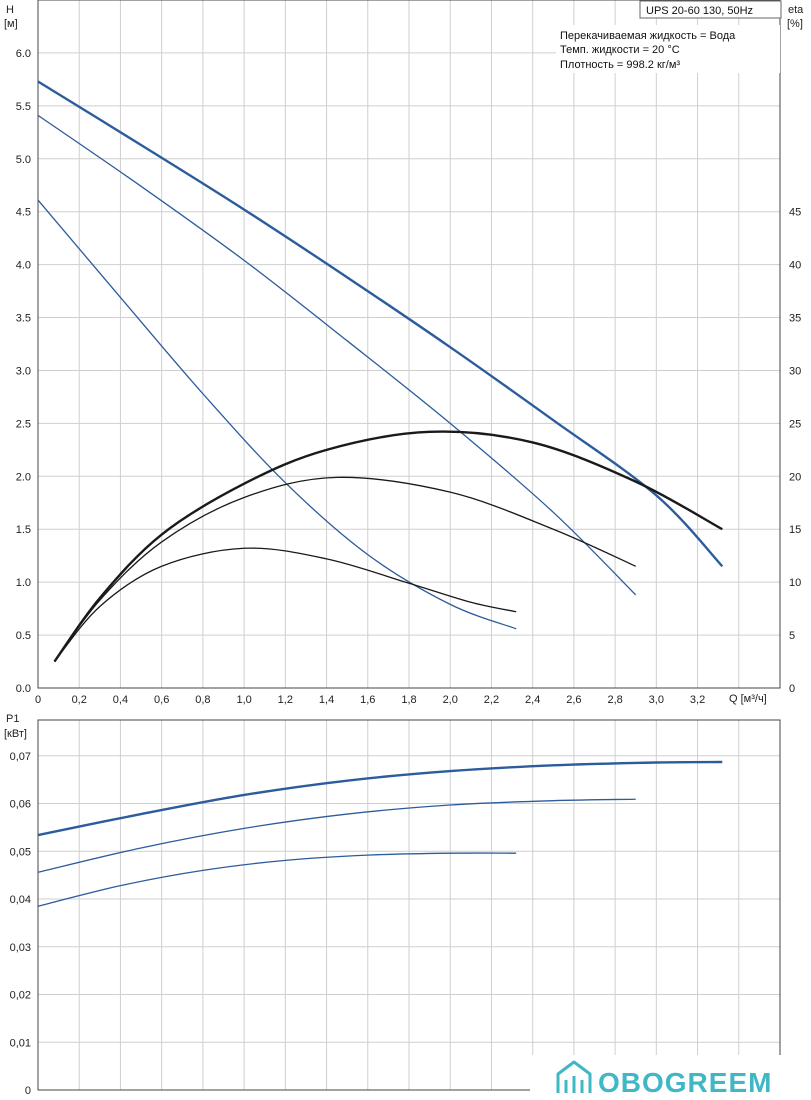 Image resolution: width=811 pixels, height=1100 pixels. I want to click on x-tick-label: 0,6, so click(161, 700).